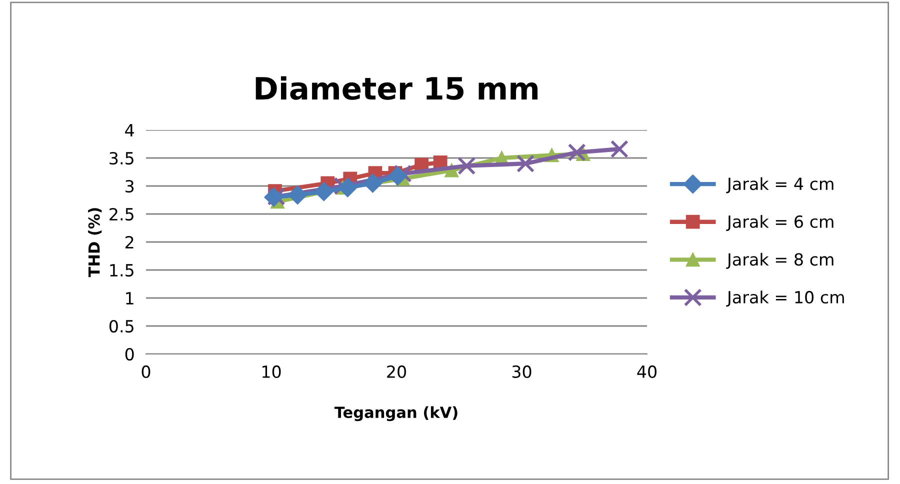  I want to click on y-tick-label: 1, so click(130, 298).